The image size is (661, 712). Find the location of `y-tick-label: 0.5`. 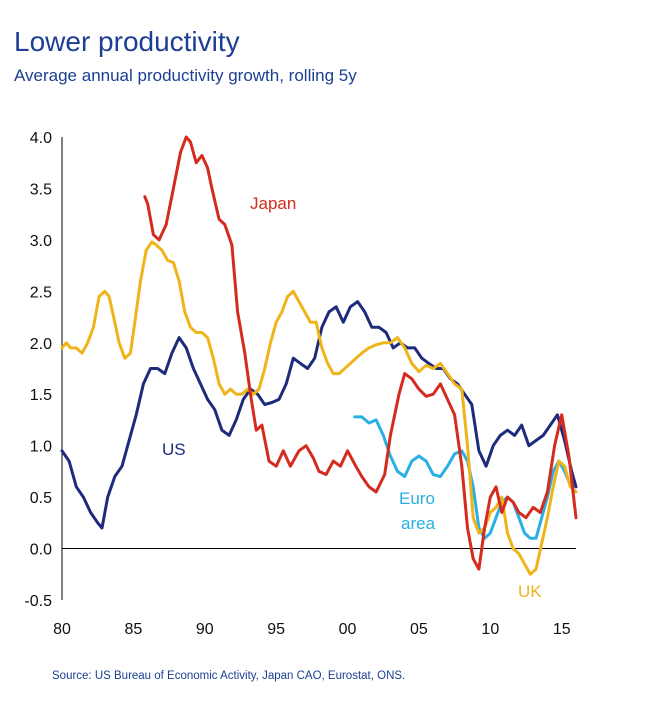

y-tick-label: 0.5 is located at coordinates (41, 498).